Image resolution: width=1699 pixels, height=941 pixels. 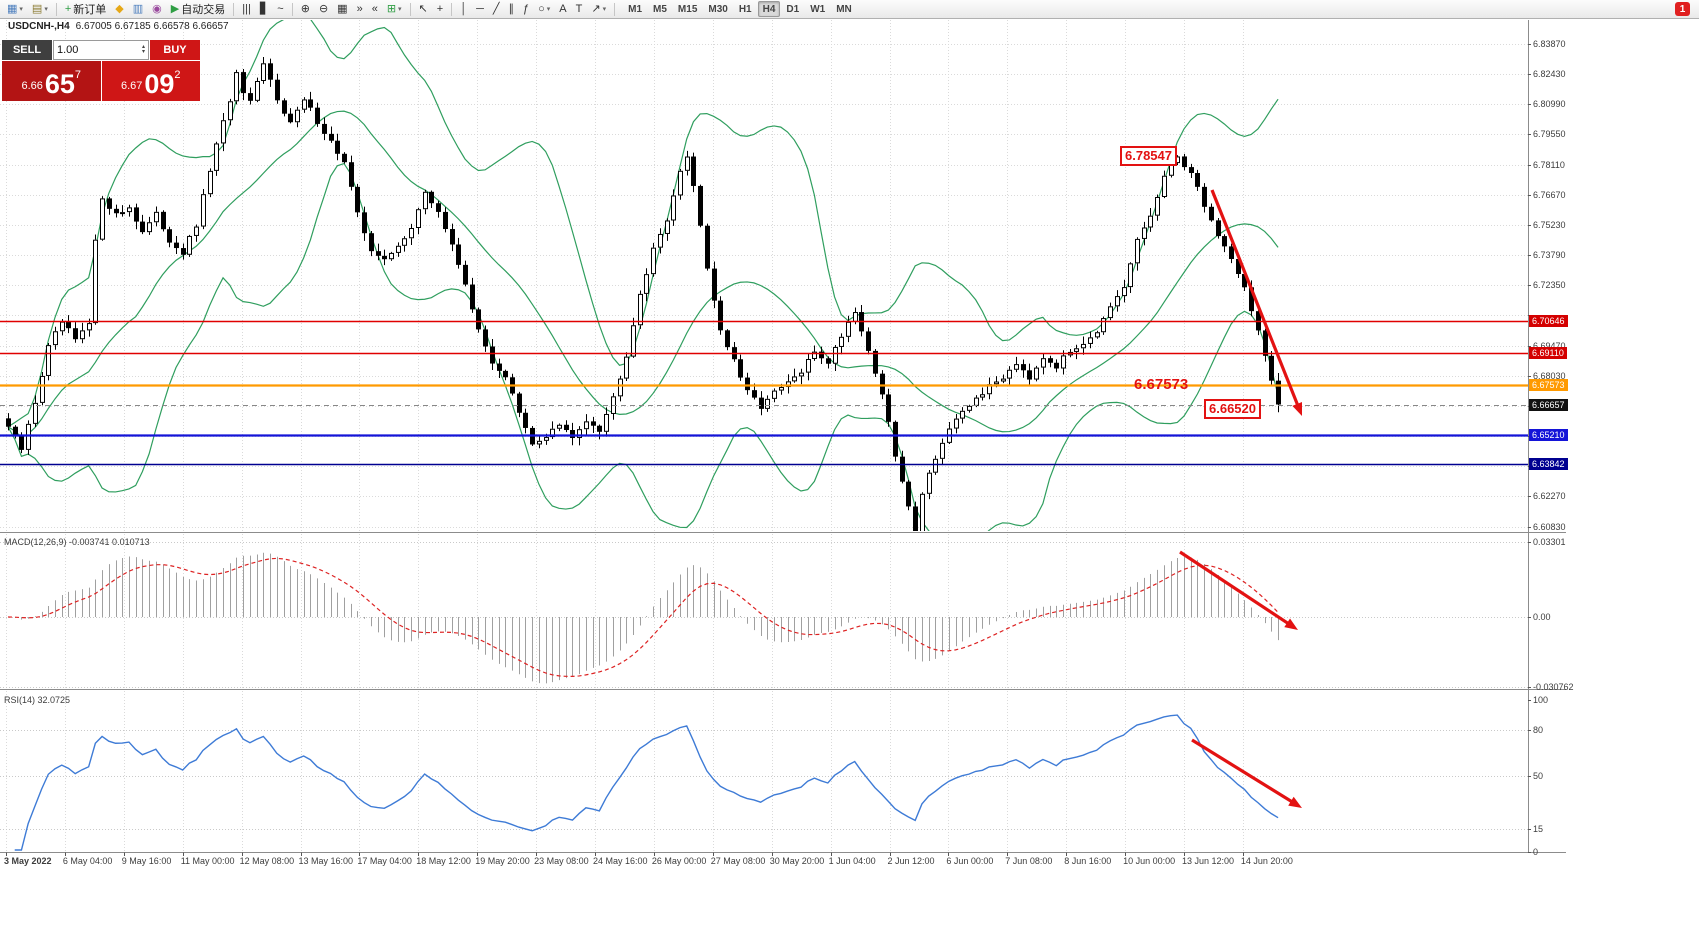 I want to click on shapes-button: ○ ▾, so click(x=544, y=9).